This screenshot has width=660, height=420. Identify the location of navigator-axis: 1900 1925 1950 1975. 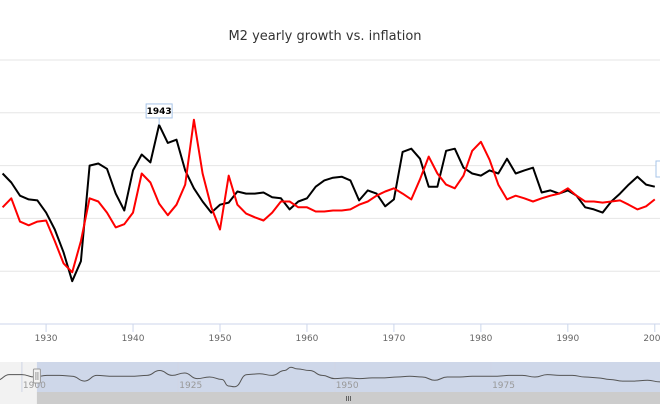
(268, 377).